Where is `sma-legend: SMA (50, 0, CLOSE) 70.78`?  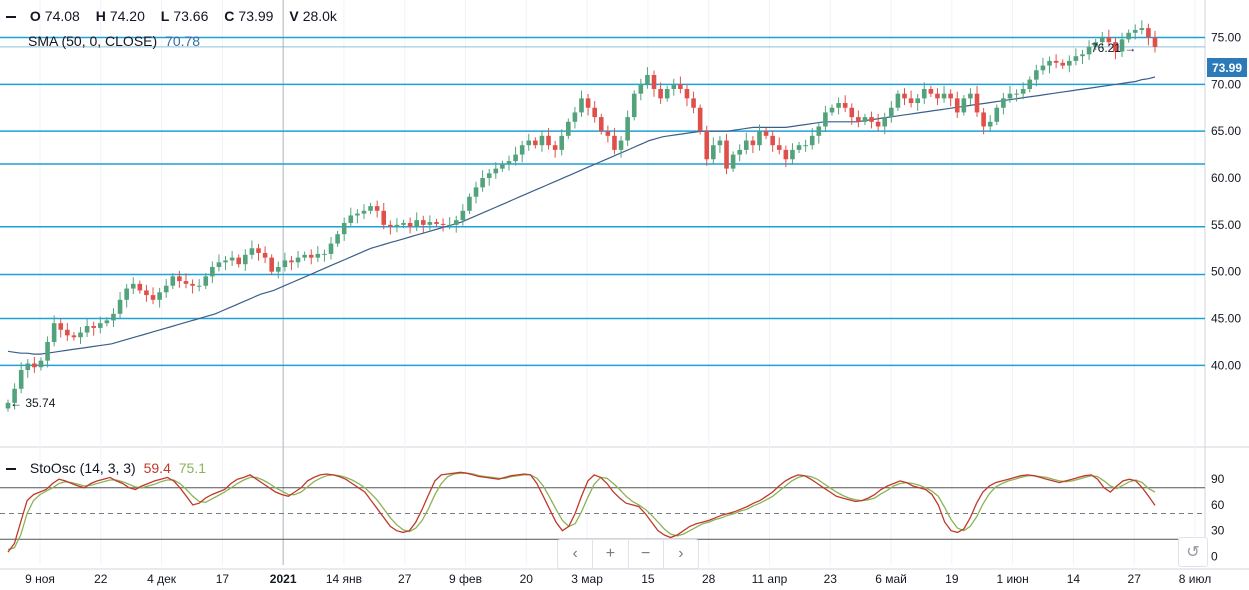
sma-legend: SMA (50, 0, CLOSE) 70.78 is located at coordinates (114, 41).